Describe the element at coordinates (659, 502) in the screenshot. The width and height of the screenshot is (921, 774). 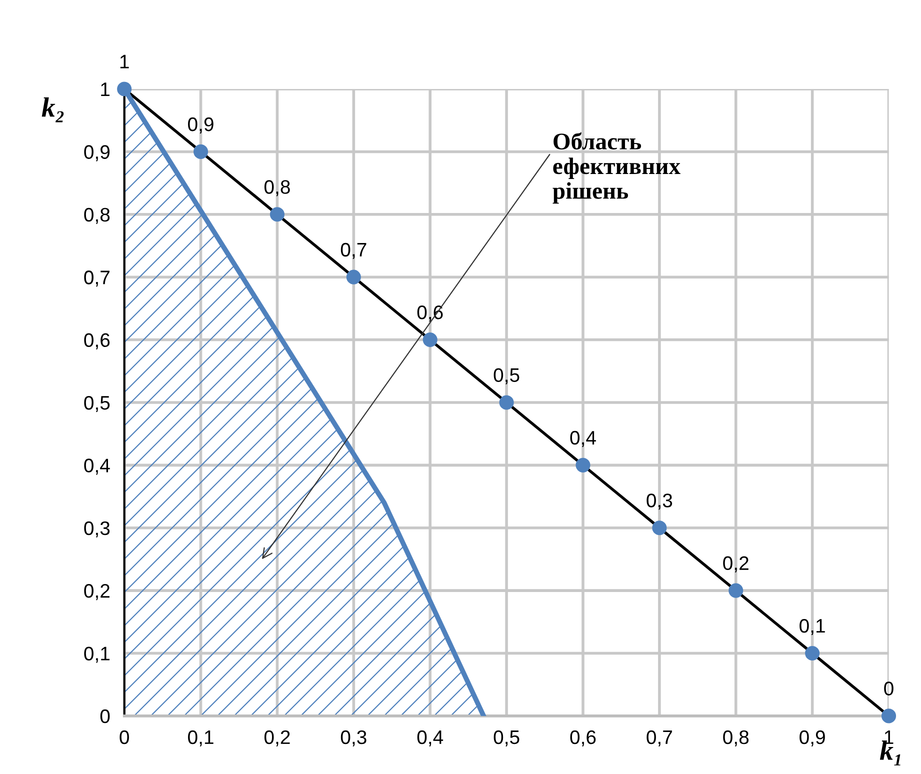
I see `data-label: 0,3` at that location.